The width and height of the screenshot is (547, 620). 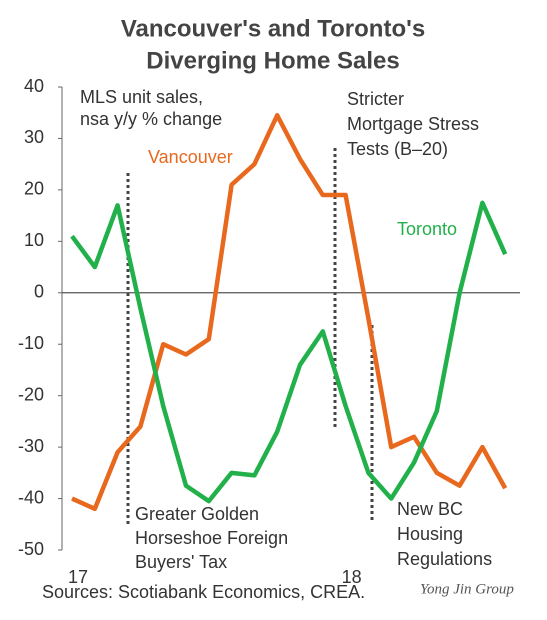 I want to click on annotation: New BC, so click(x=430, y=509).